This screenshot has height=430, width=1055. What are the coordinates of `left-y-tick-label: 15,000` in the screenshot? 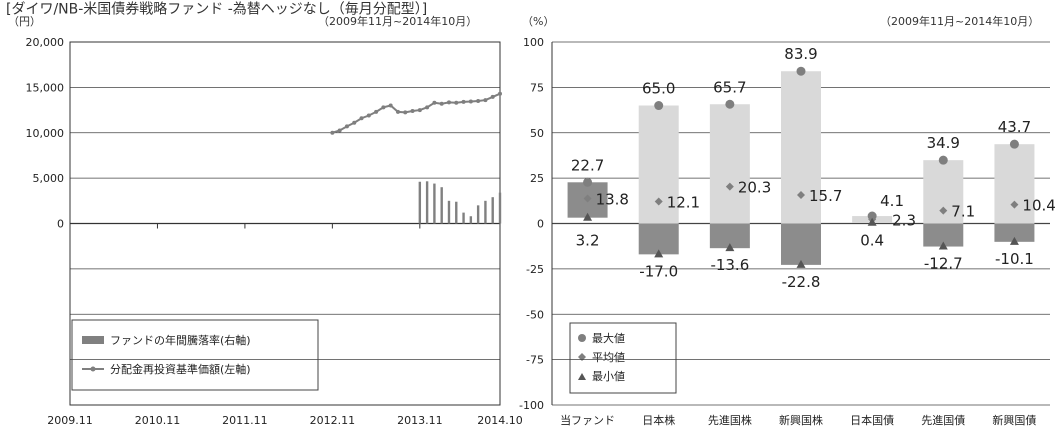 It's located at (45, 87).